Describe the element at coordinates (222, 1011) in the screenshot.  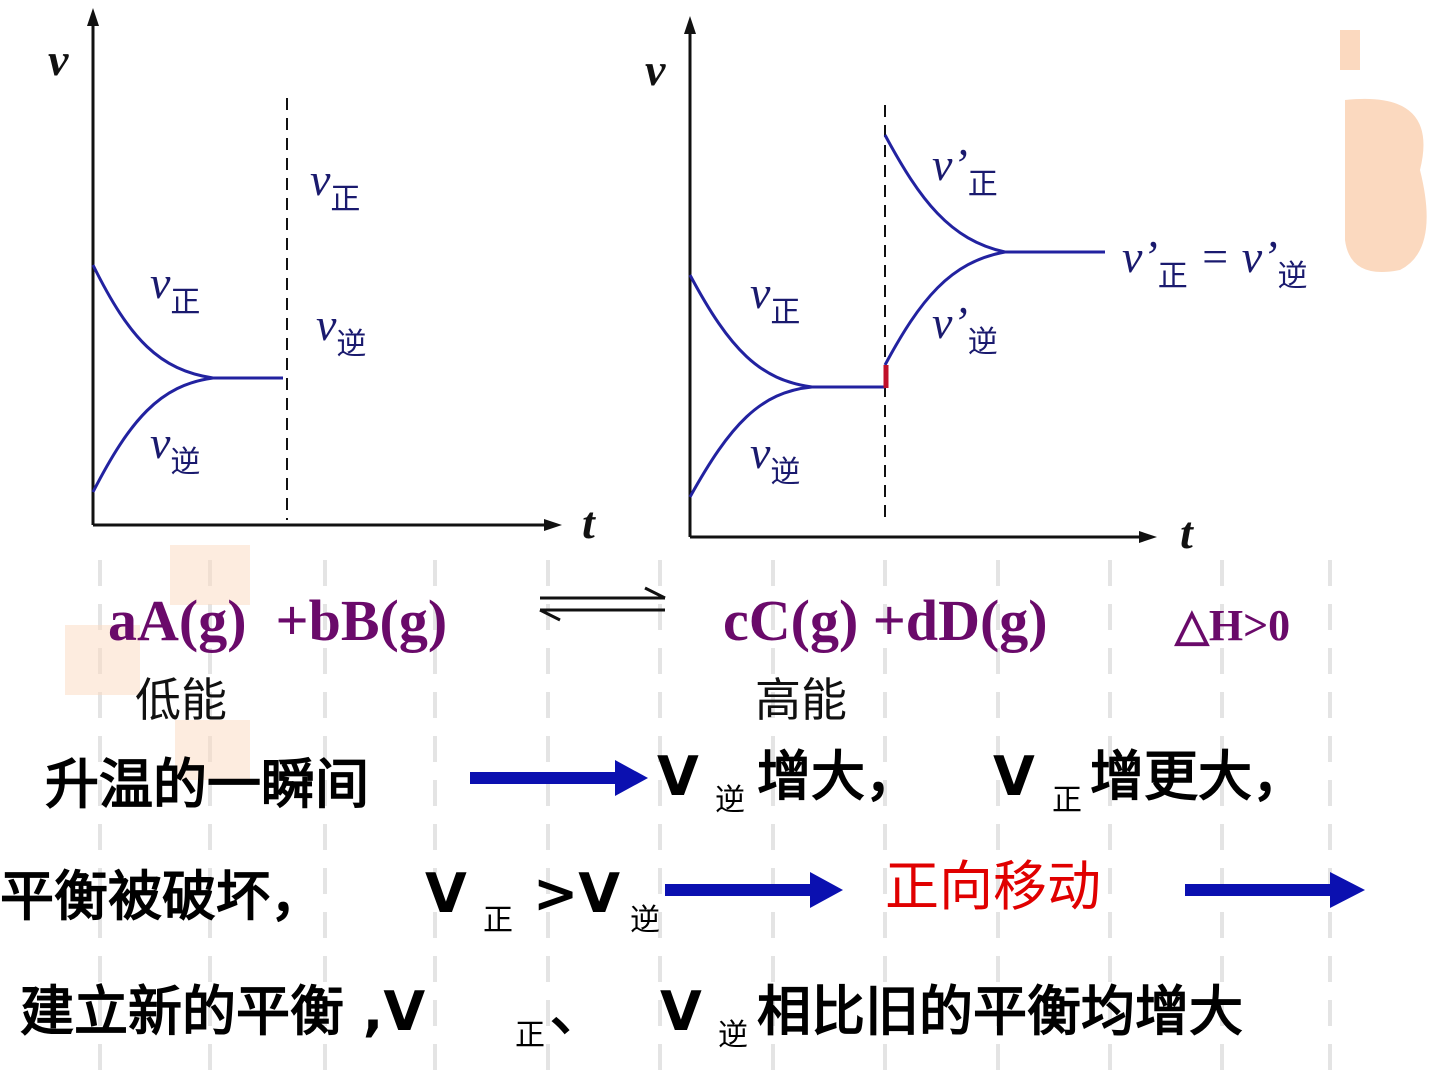
I see `text: 建立新的平衡 ,V` at that location.